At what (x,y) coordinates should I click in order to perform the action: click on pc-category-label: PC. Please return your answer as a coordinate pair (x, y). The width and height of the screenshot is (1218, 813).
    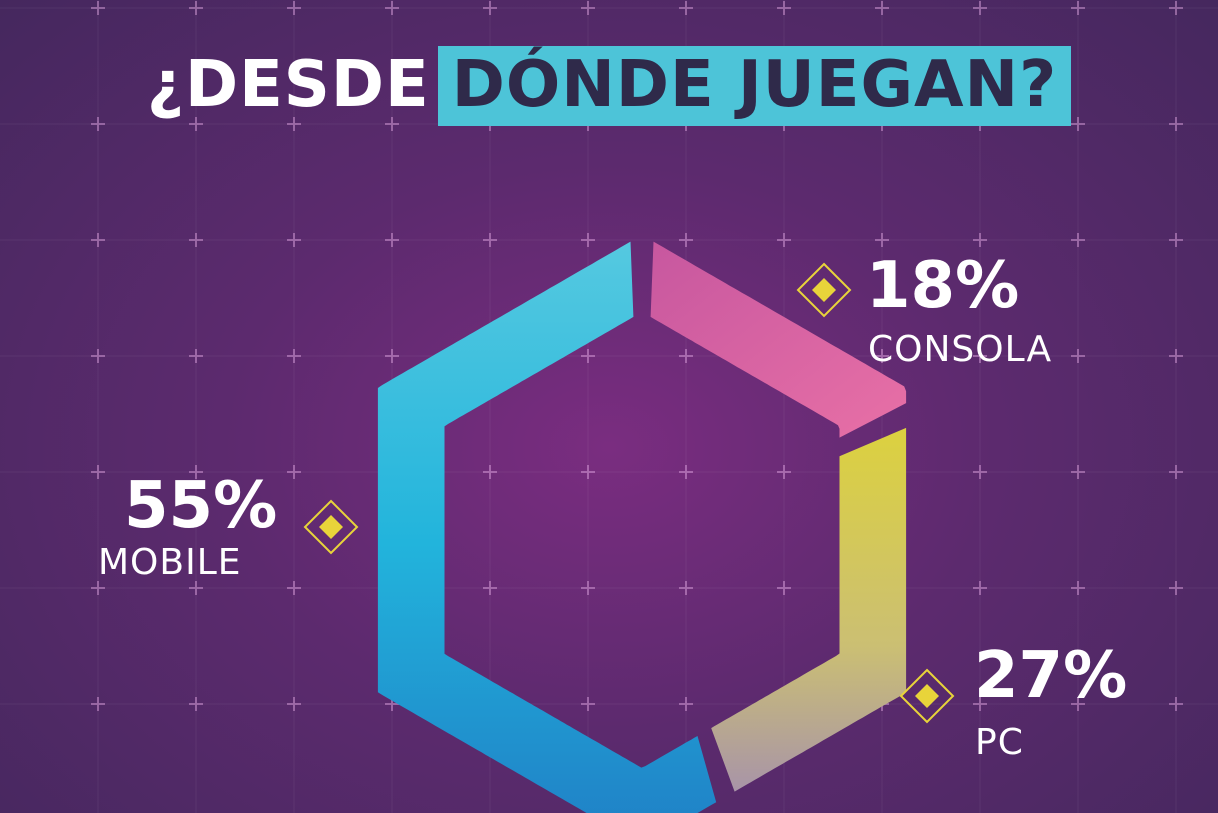
    Looking at the image, I should click on (999, 742).